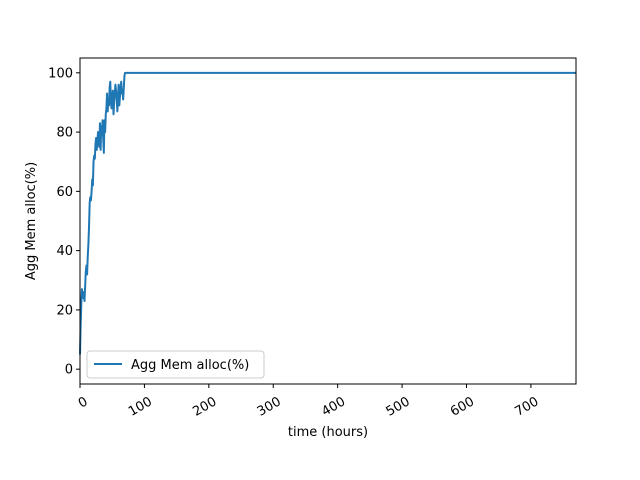 The height and width of the screenshot is (480, 640). Describe the element at coordinates (398, 406) in the screenshot. I see `x-tick-label: 500` at that location.